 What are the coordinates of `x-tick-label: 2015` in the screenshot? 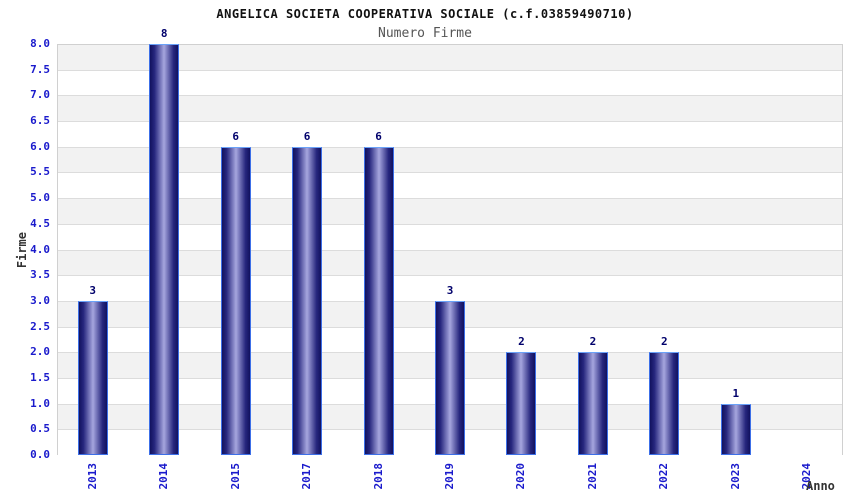 It's located at (235, 476).